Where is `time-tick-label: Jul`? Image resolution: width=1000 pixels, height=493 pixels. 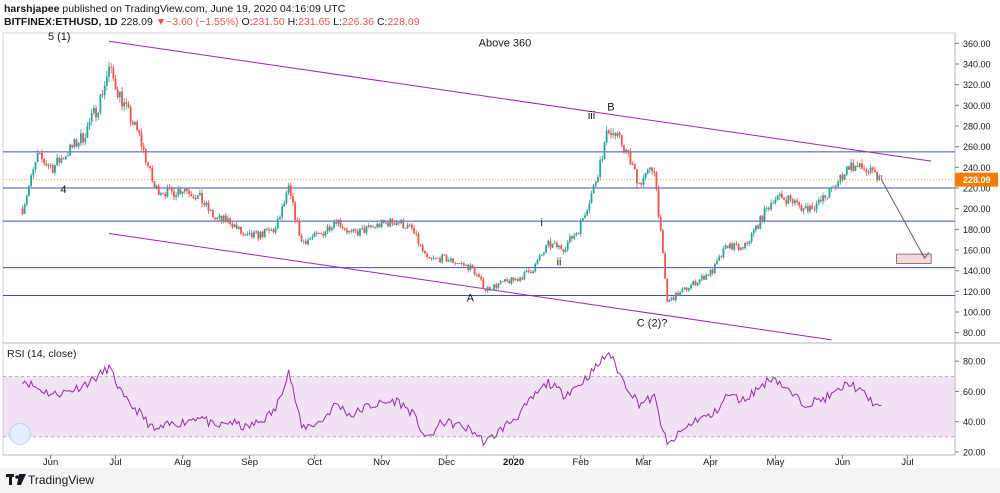 time-tick-label: Jul is located at coordinates (907, 462).